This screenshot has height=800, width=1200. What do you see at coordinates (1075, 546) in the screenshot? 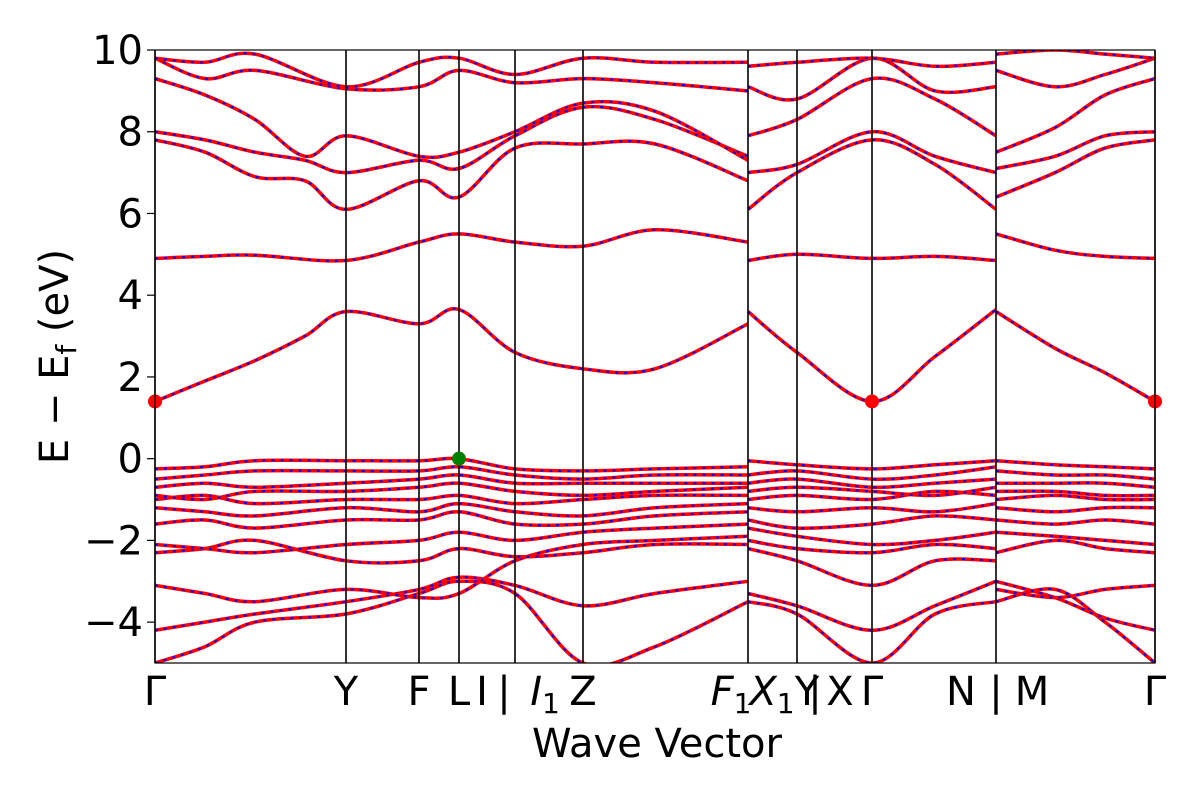
I see `band-3-segment-2-dashed` at bounding box center [1075, 546].